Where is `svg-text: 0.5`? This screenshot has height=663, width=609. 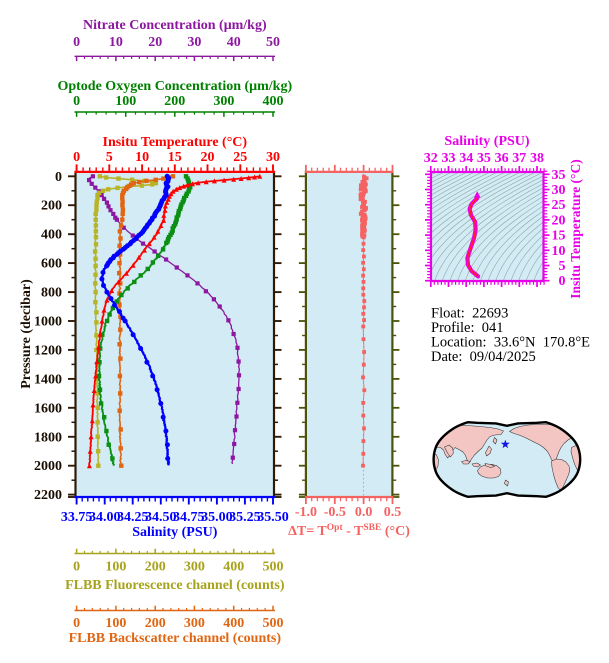 svg-text: 0.5 is located at coordinates (393, 512).